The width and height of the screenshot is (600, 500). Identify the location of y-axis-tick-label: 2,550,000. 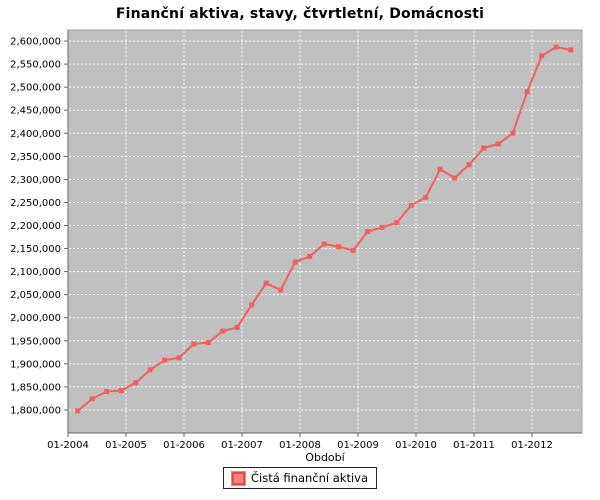
(35, 65).